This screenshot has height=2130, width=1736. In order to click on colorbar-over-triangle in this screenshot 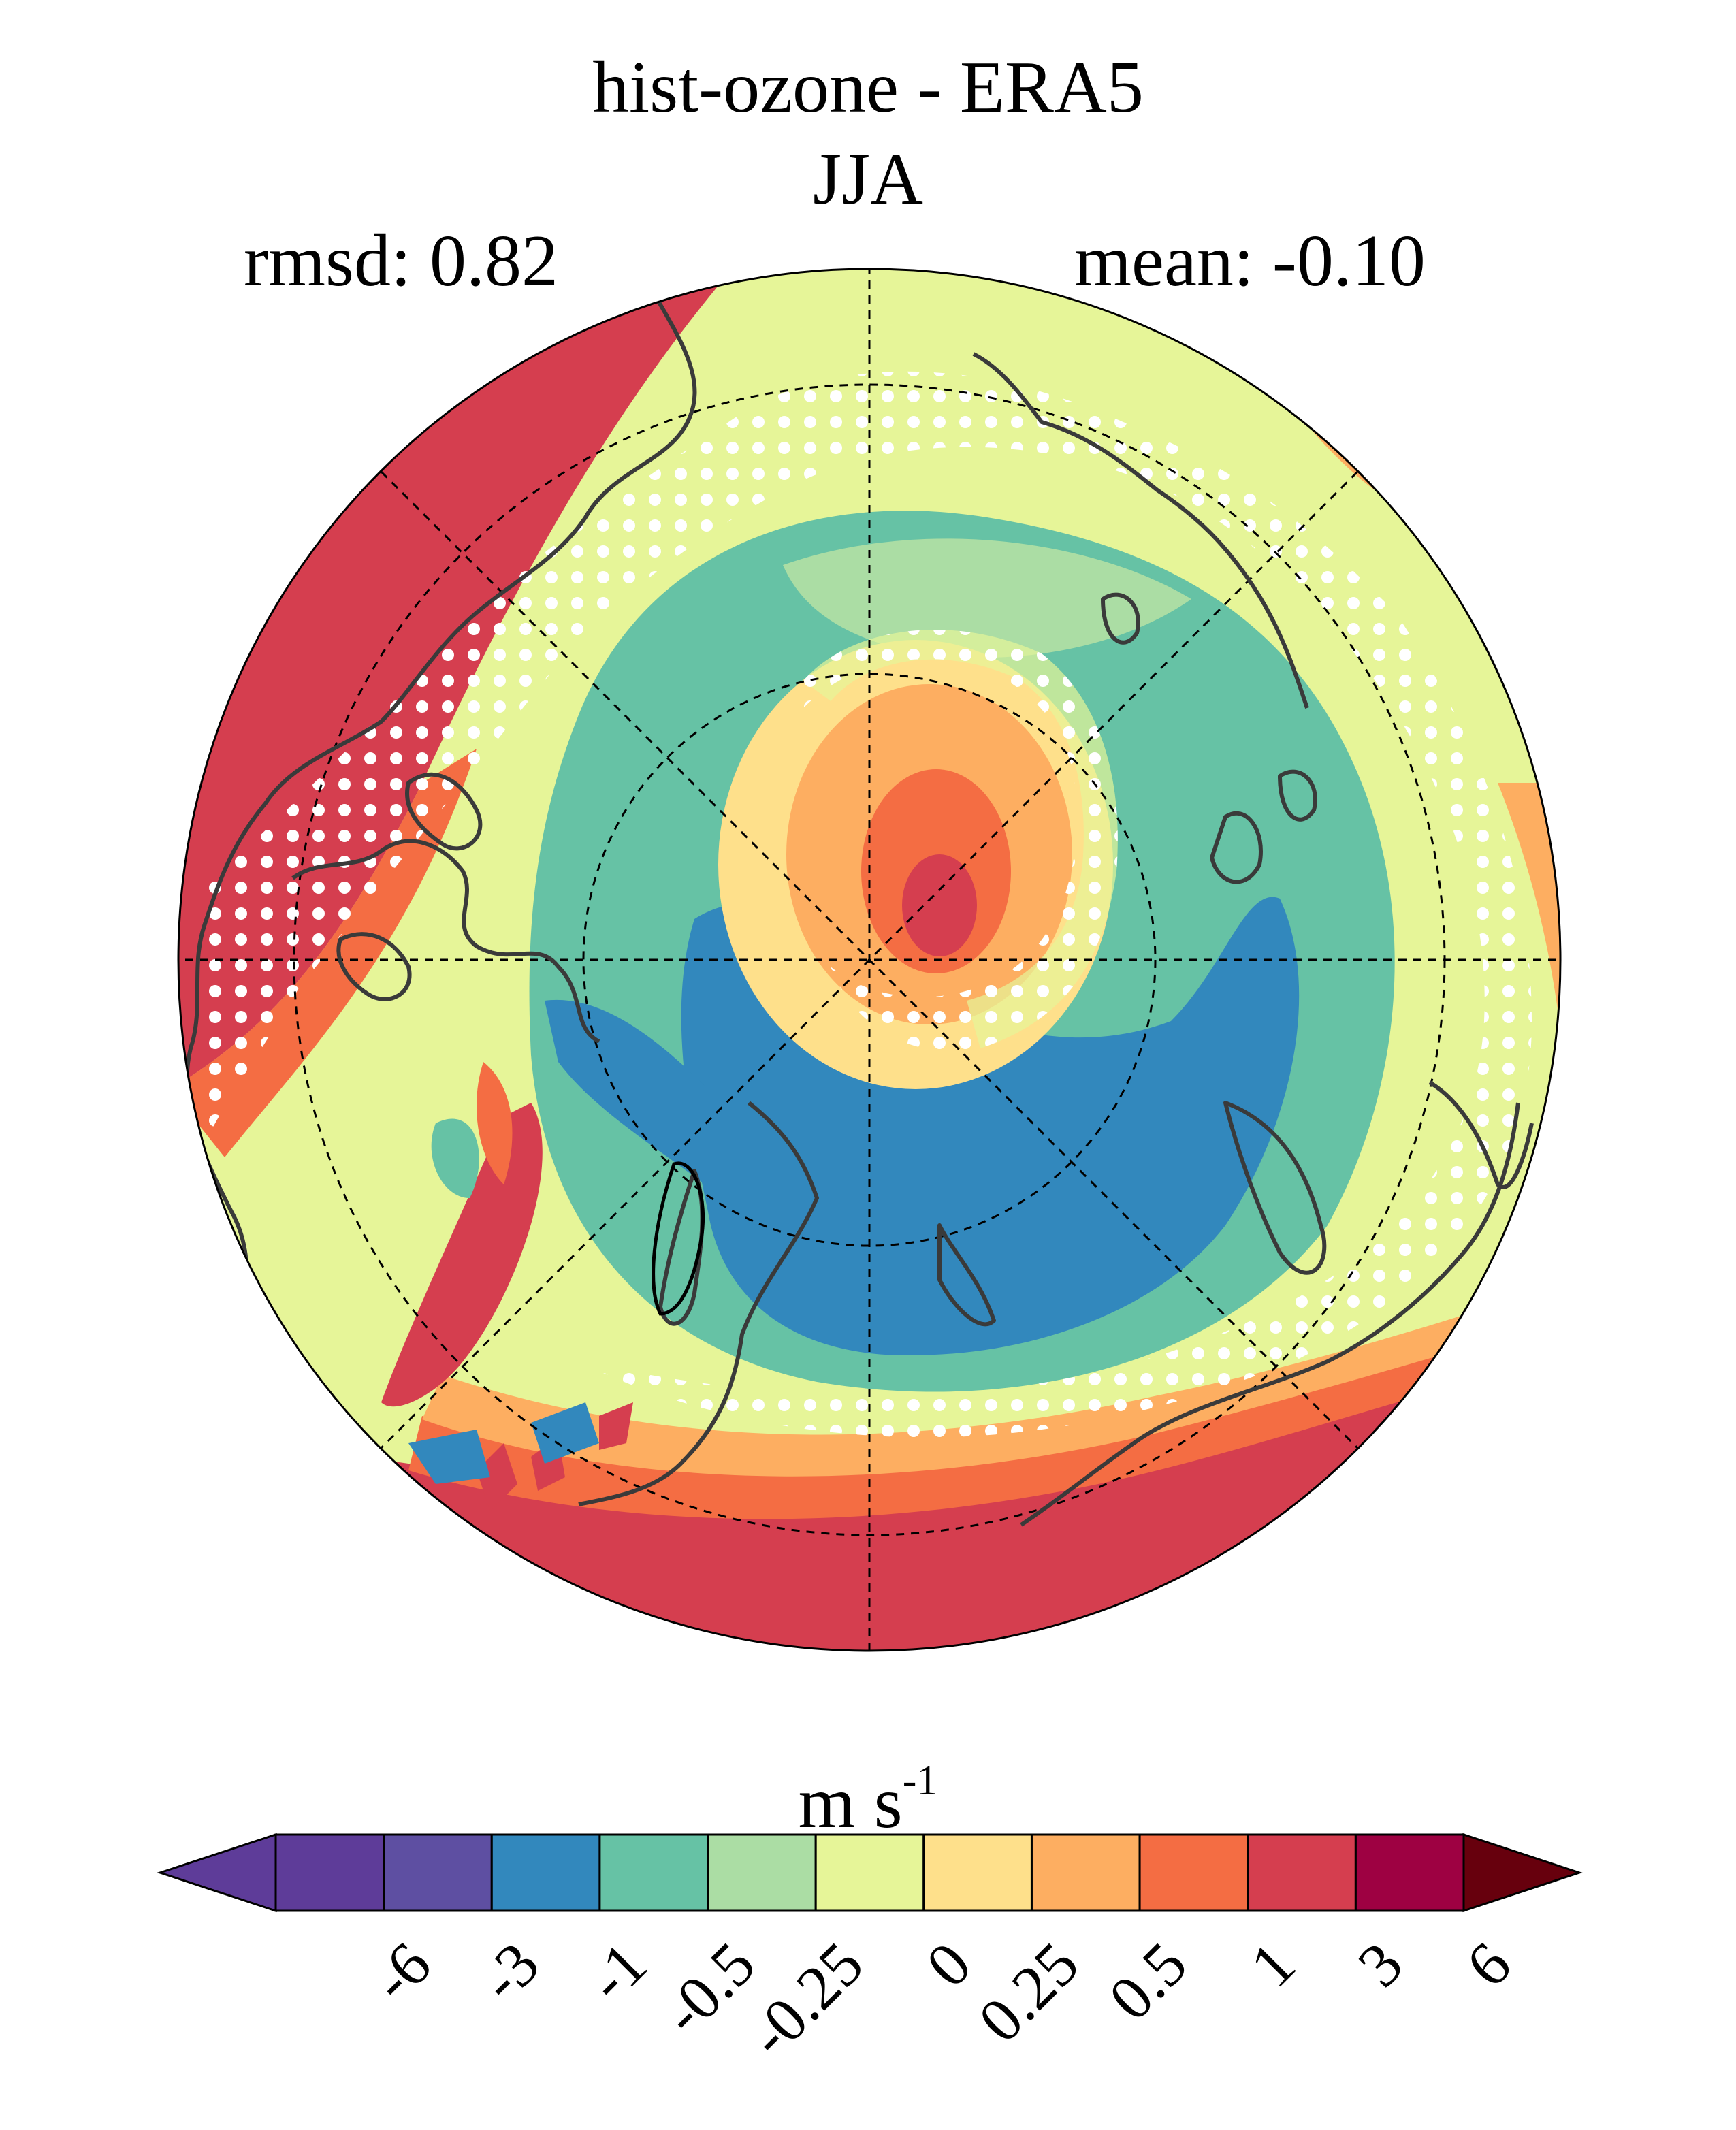, I will do `click(1522, 1873)`.